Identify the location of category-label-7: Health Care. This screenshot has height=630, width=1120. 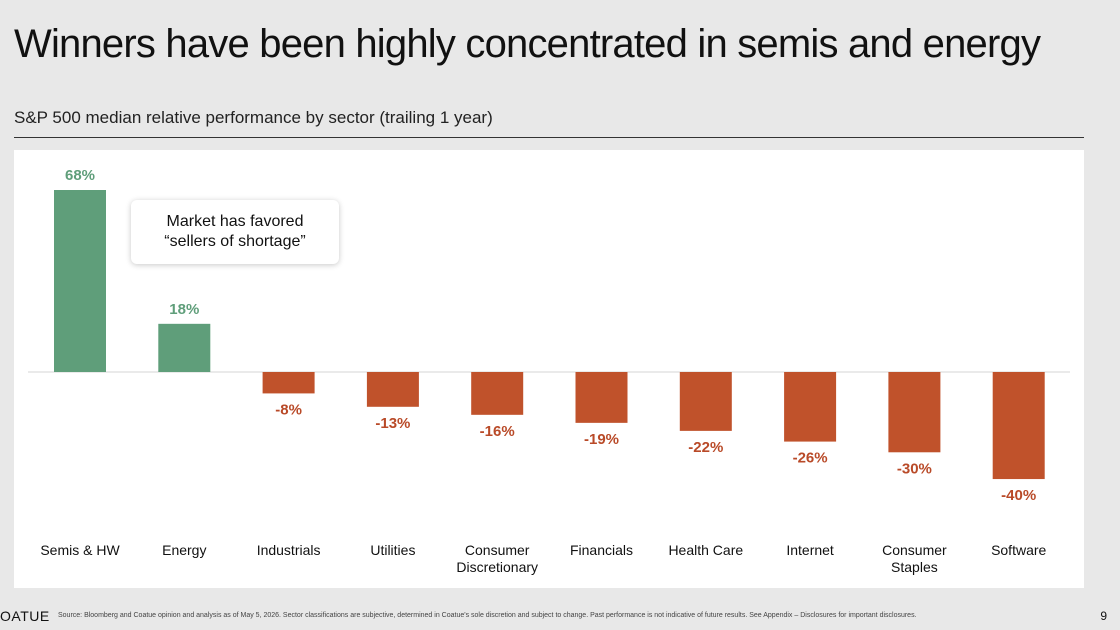
(705, 550).